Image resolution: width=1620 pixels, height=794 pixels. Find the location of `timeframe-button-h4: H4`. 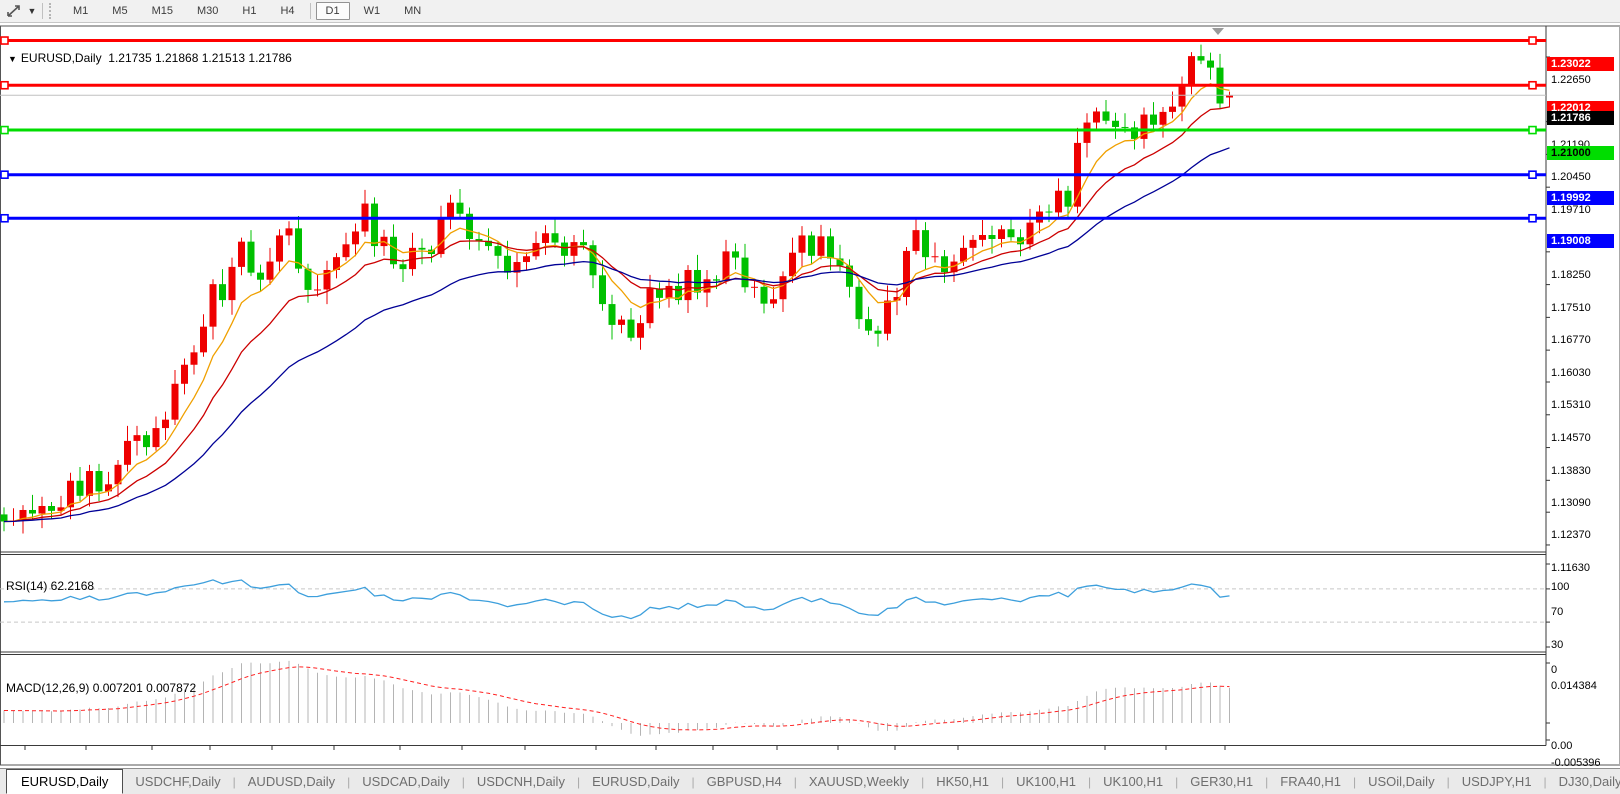

timeframe-button-h4: H4 is located at coordinates (287, 11).